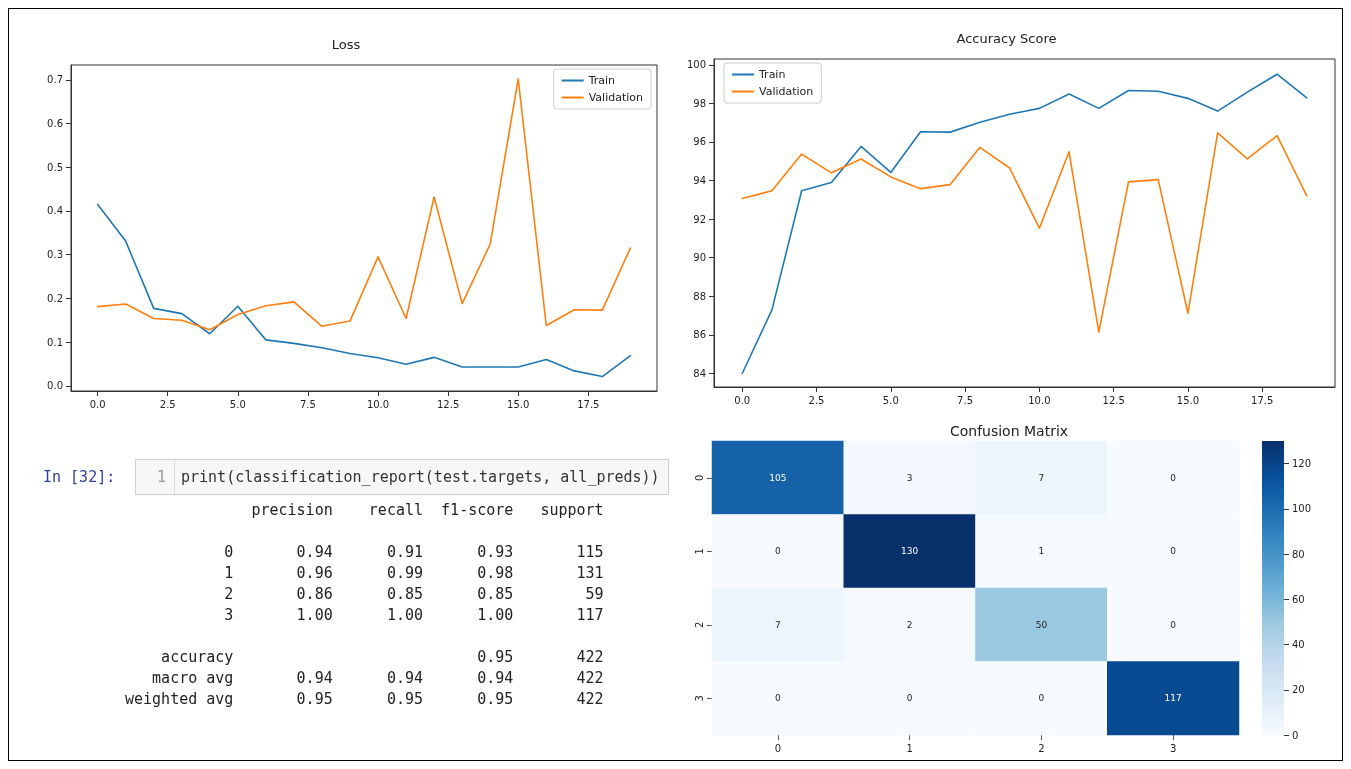 This screenshot has width=1351, height=769. Describe the element at coordinates (55, 255) in the screenshot. I see `y-tick-label: 0.3` at that location.